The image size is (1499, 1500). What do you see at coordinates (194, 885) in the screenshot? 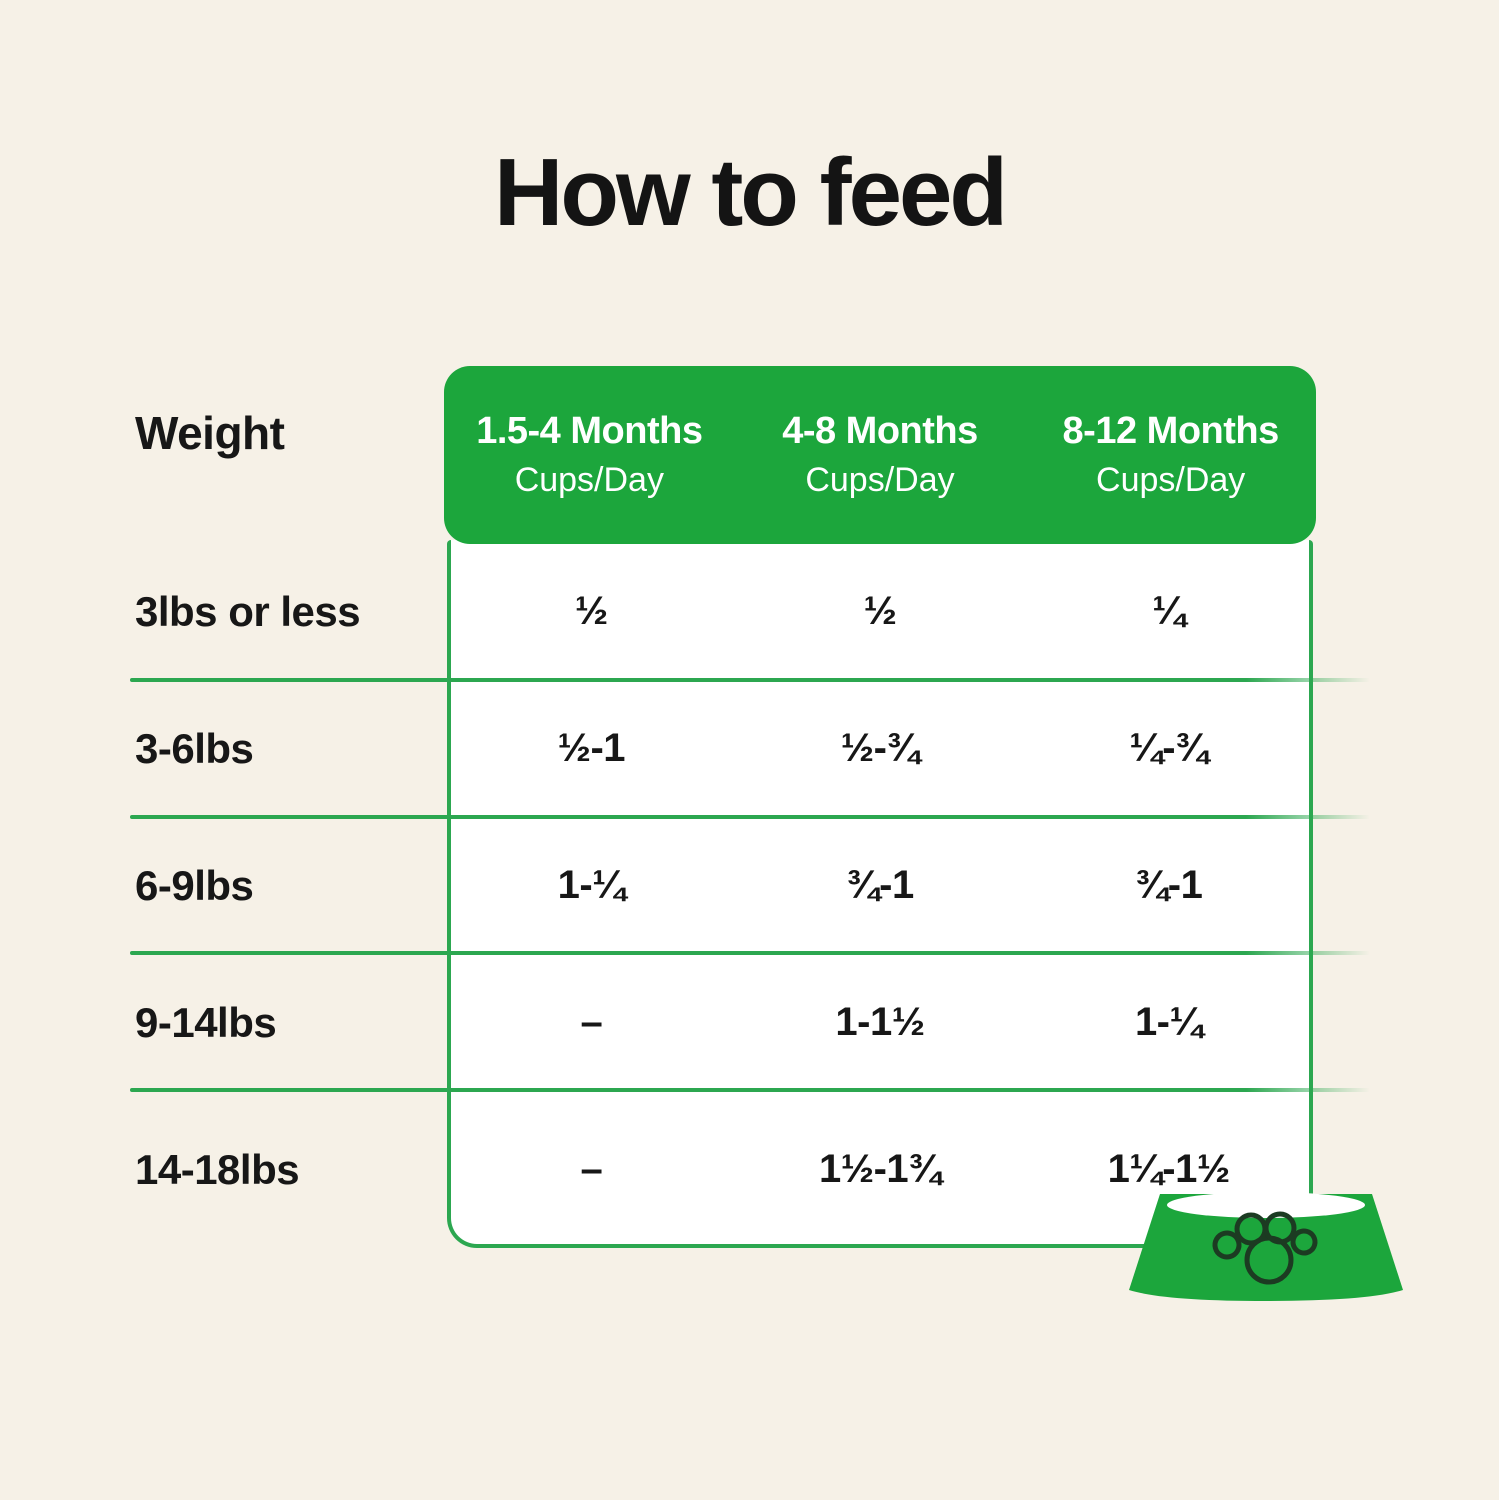
I see `weight-row-label: 6-9lbs` at bounding box center [194, 885].